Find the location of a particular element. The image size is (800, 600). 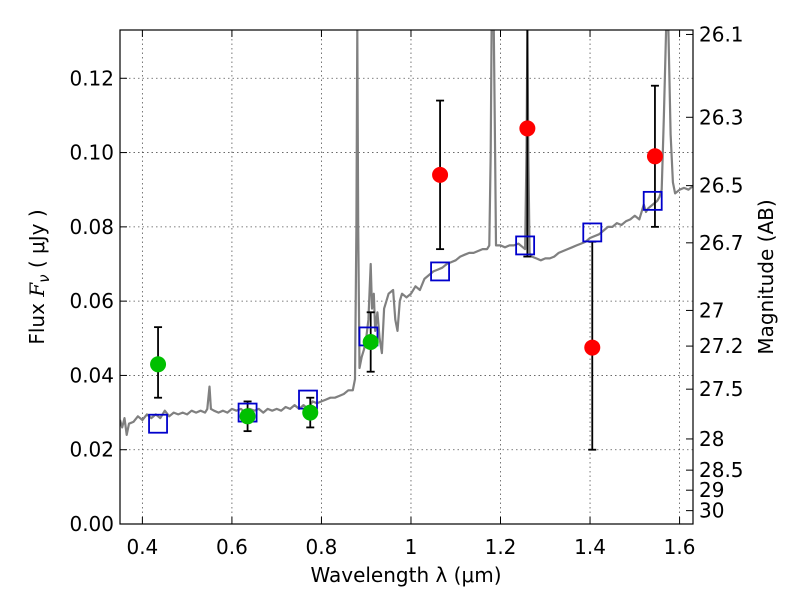

y2-tick-label: 26.3 is located at coordinates (721, 117).